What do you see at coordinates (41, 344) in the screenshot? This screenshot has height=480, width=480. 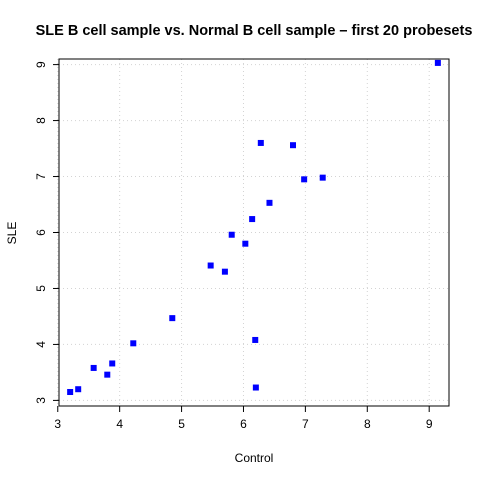 I see `y-tick-label: 4` at bounding box center [41, 344].